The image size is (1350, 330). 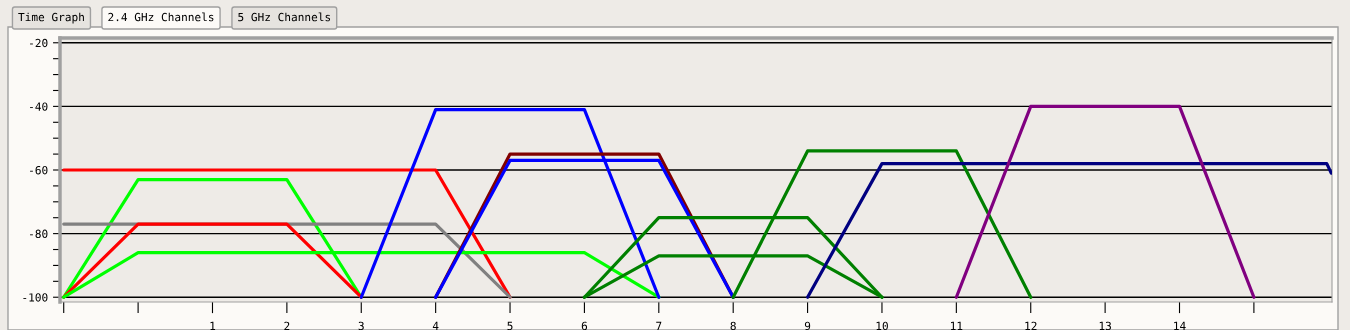 What do you see at coordinates (39, 106) in the screenshot?
I see `y-tick-label: -40` at bounding box center [39, 106].